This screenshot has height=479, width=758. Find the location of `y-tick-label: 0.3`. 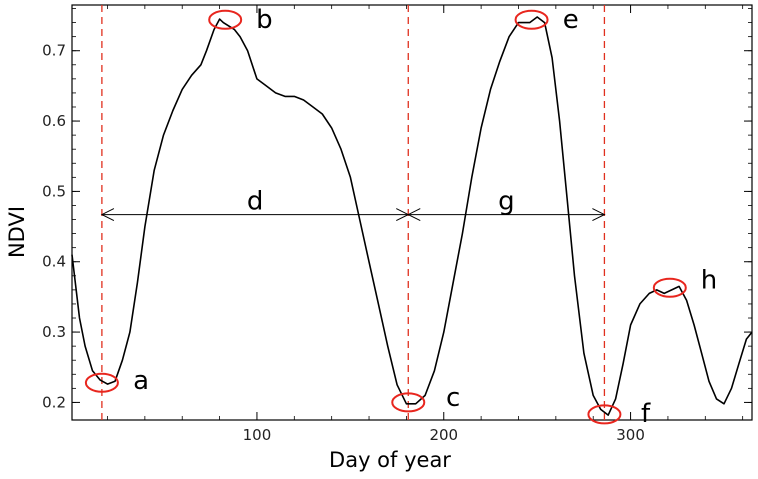

y-tick-label: 0.3 is located at coordinates (54, 332).